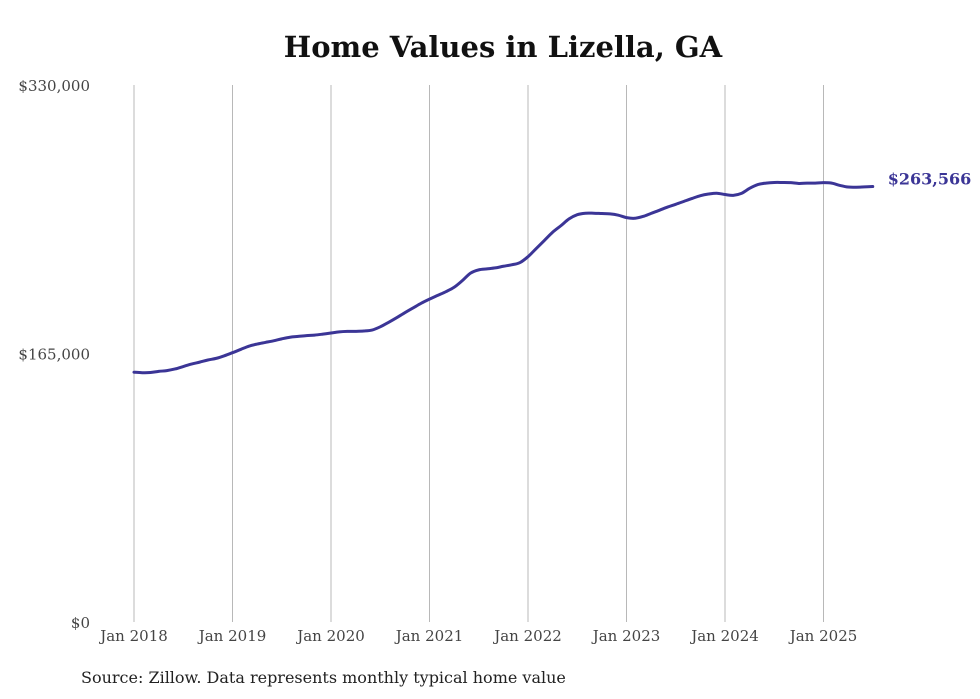 This screenshot has height=699, width=980. What do you see at coordinates (626, 636) in the screenshot?
I see `x-tick-label: Jan 2023` at bounding box center [626, 636].